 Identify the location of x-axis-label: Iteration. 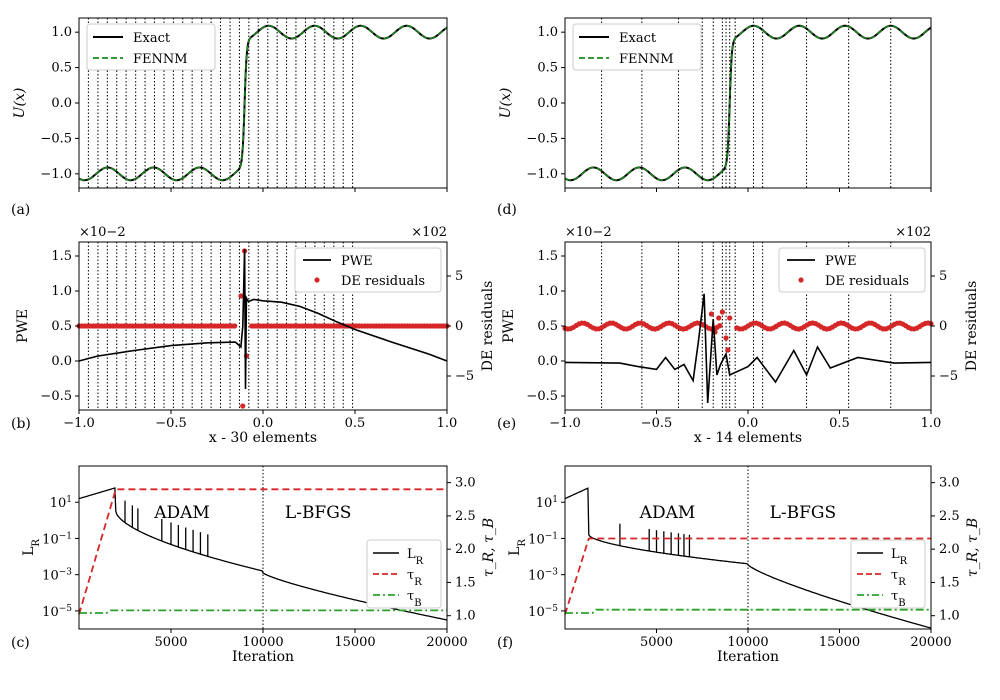
(748, 657).